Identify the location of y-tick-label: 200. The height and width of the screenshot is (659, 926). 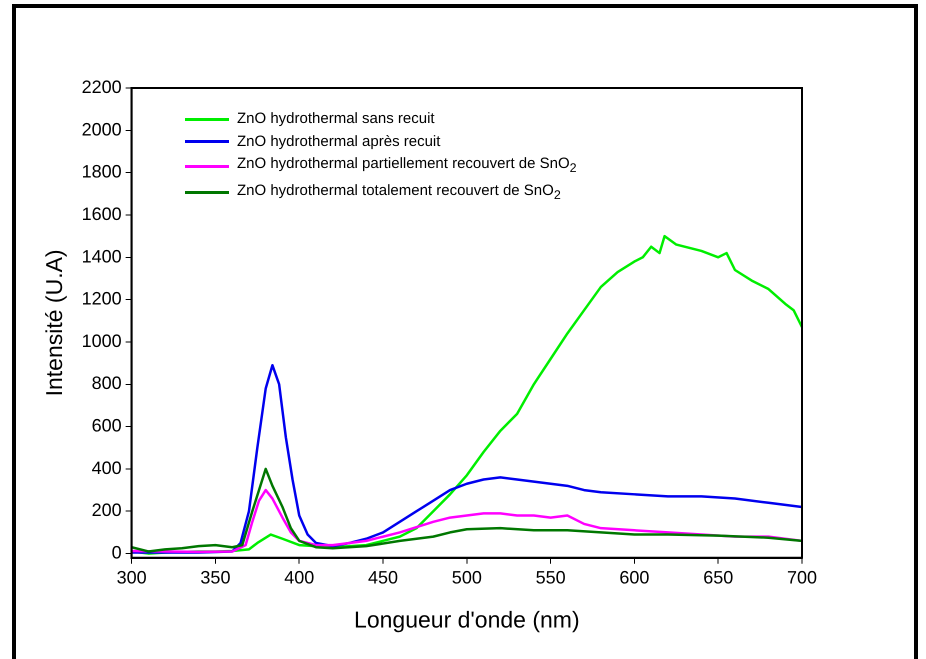
(107, 510).